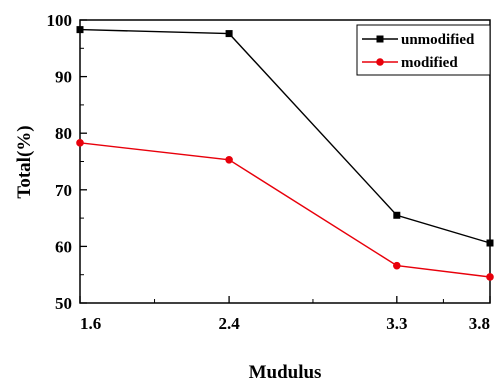  I want to click on y-tick-label: 80, so click(63, 133).